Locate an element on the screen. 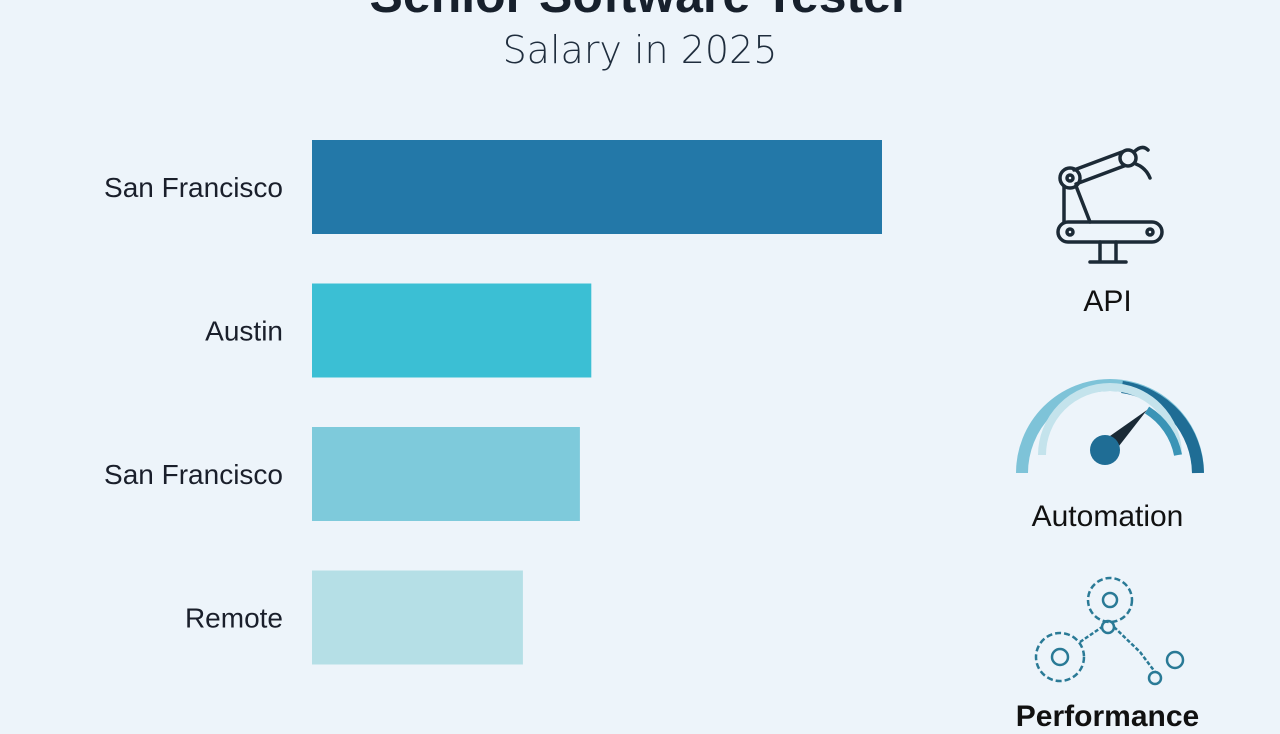  gears-icon is located at coordinates (1109, 631).